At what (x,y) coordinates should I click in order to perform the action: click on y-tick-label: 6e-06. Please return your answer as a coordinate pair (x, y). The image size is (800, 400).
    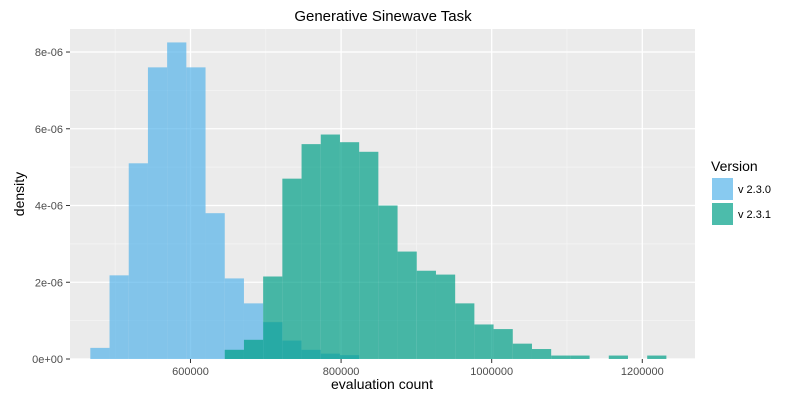
    Looking at the image, I should click on (49, 130).